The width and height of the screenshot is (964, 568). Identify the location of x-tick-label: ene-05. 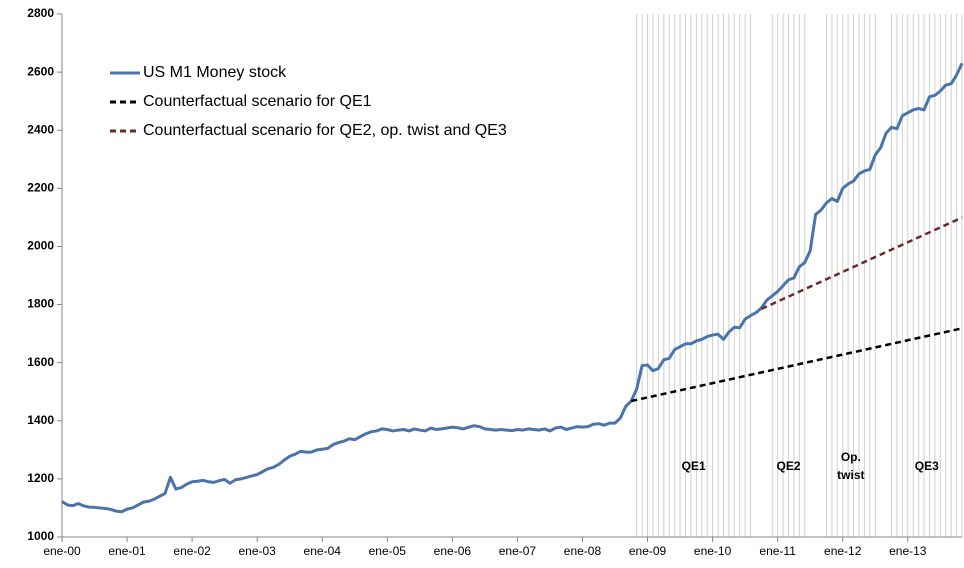
(388, 551).